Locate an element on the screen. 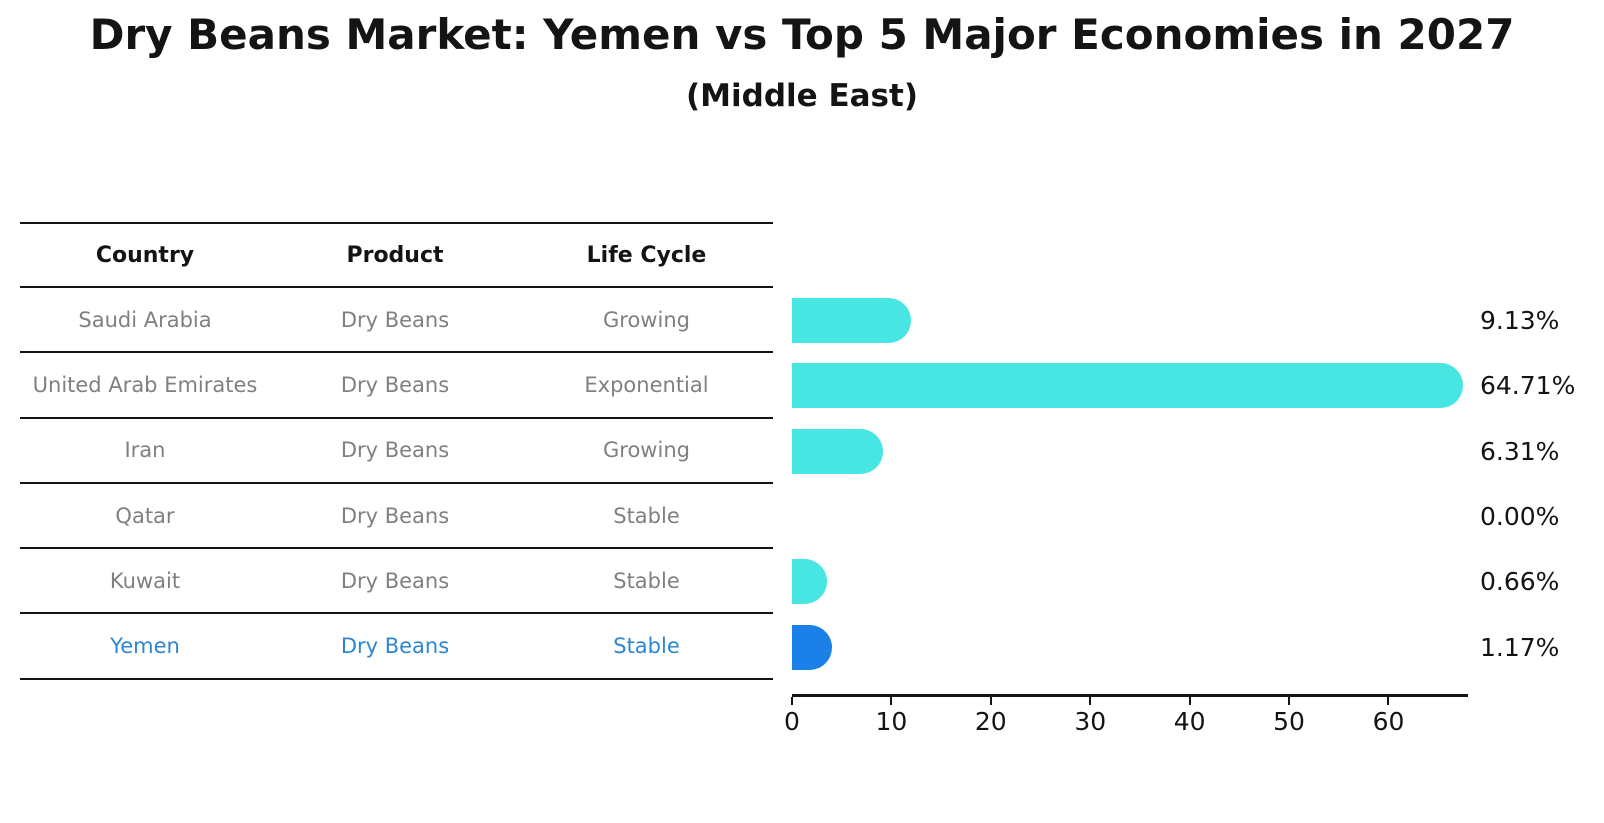 This screenshot has width=1604, height=823. table-header-row: Country Product Life Cycle is located at coordinates (396, 255).